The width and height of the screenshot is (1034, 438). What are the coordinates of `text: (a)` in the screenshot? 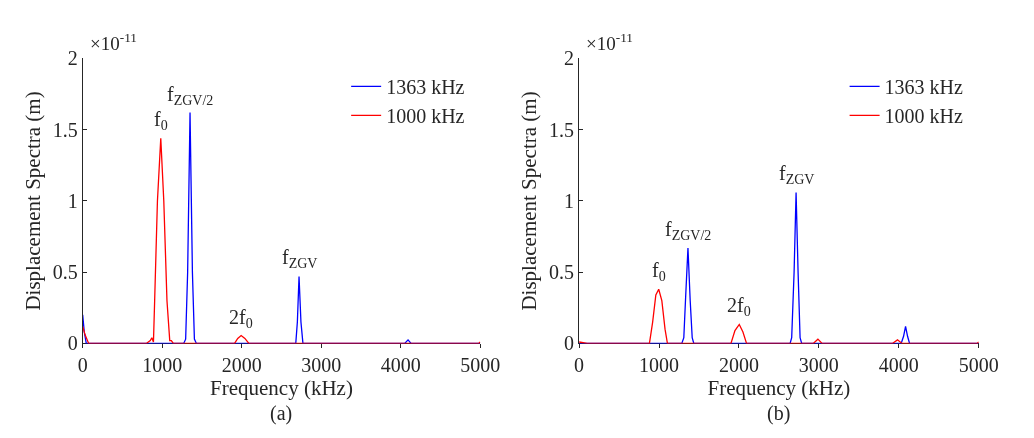 It's located at (281, 413).